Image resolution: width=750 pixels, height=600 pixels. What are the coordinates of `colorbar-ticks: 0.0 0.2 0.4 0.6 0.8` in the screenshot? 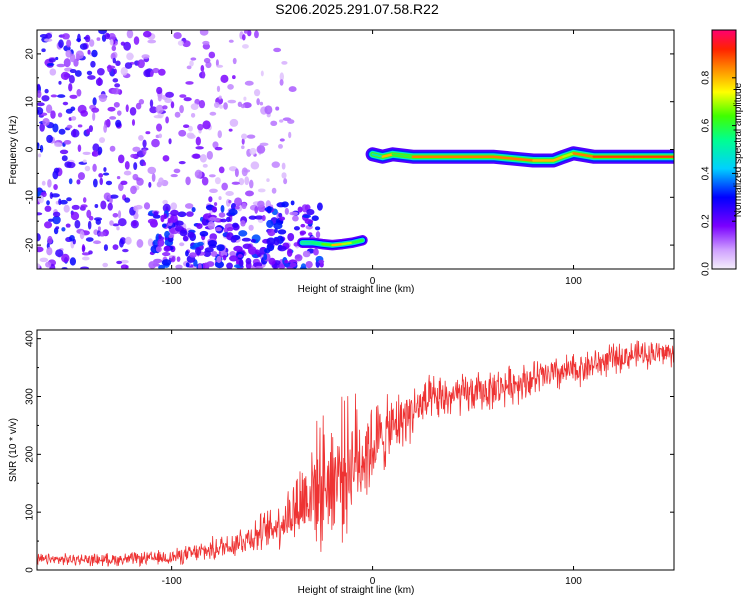 It's located at (718, 173).